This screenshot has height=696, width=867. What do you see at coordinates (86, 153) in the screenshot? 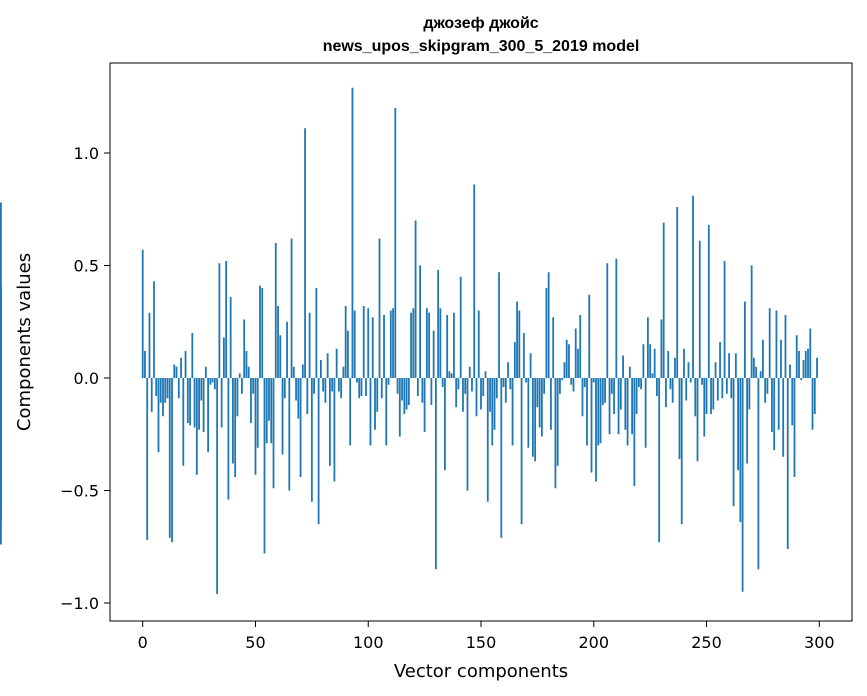
I see `y-tick-label: 1.0` at bounding box center [86, 153].